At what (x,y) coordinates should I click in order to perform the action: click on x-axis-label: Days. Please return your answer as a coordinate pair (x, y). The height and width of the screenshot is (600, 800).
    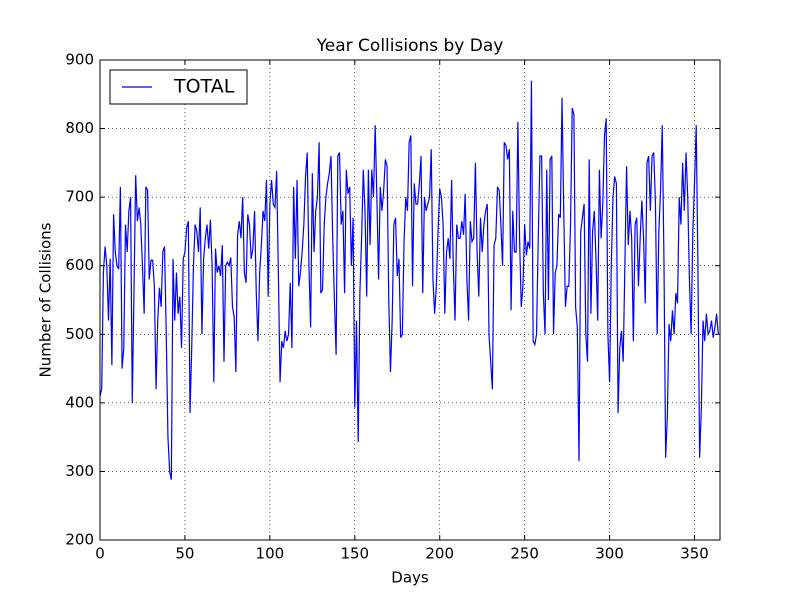
    Looking at the image, I should click on (410, 578).